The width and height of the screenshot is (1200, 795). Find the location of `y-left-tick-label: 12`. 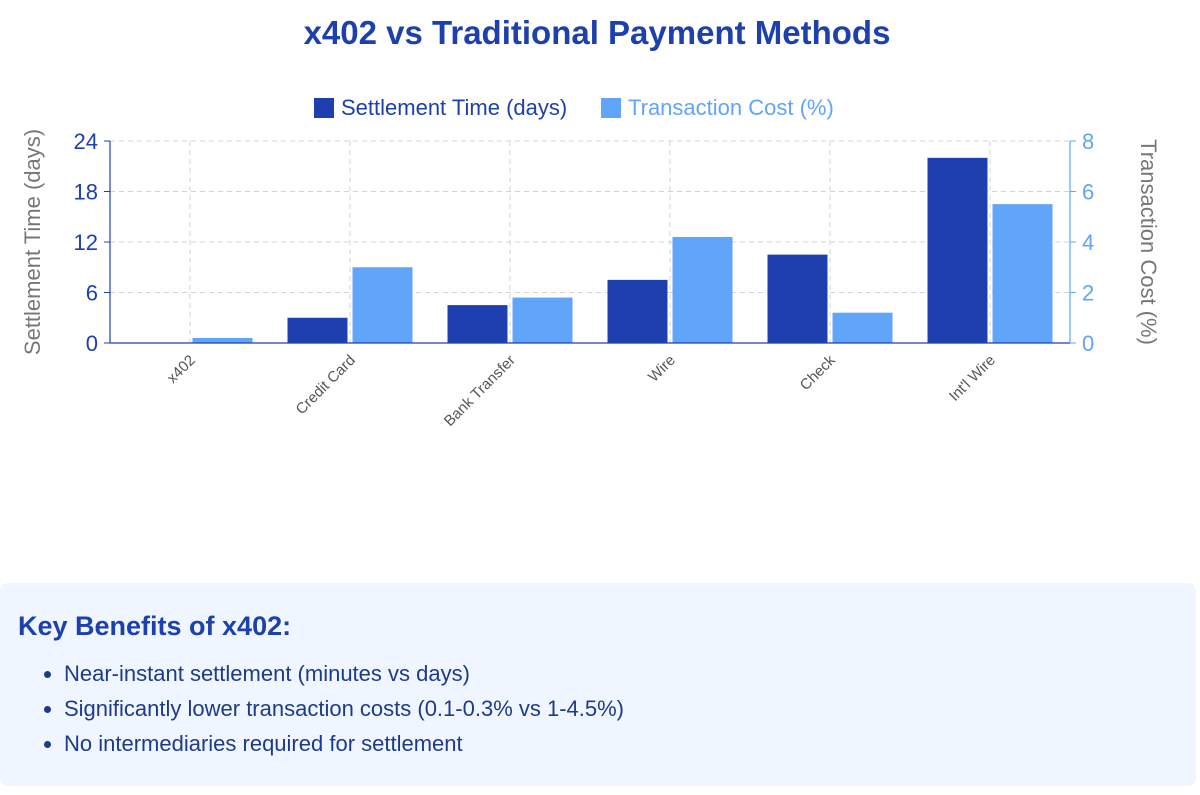

y-left-tick-label: 12 is located at coordinates (86, 242).